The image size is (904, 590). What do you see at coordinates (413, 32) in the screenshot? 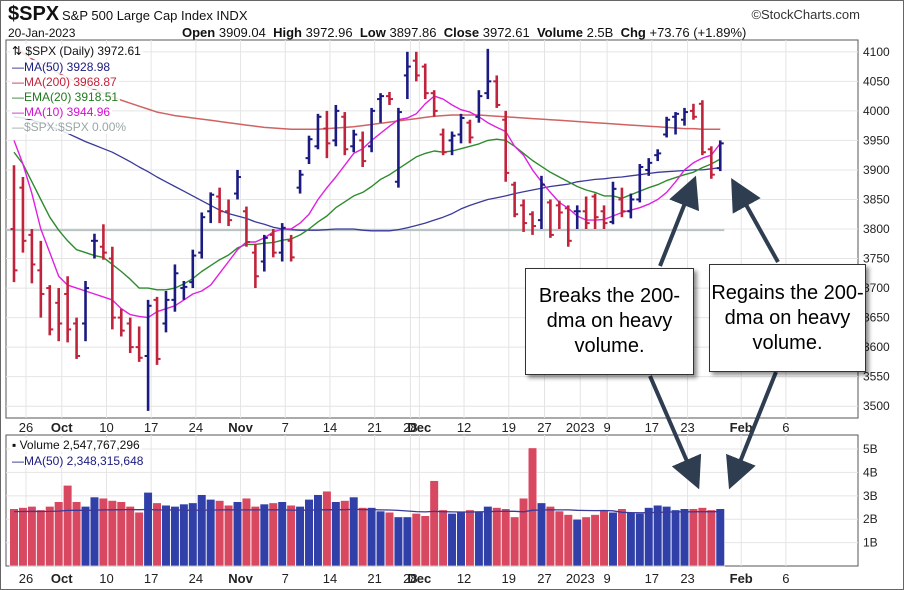
I see `low-value: 3897.86` at bounding box center [413, 32].